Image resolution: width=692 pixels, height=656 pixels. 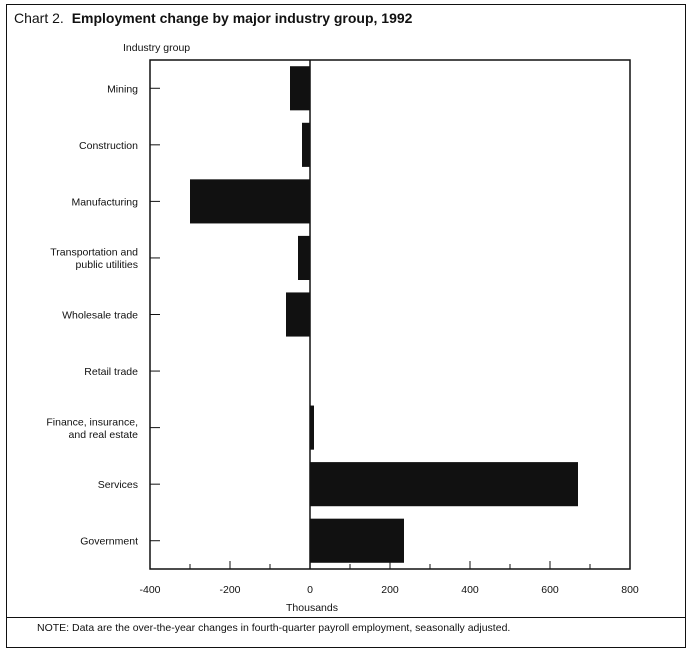 What do you see at coordinates (346, 617) in the screenshot?
I see `note-divider` at bounding box center [346, 617].